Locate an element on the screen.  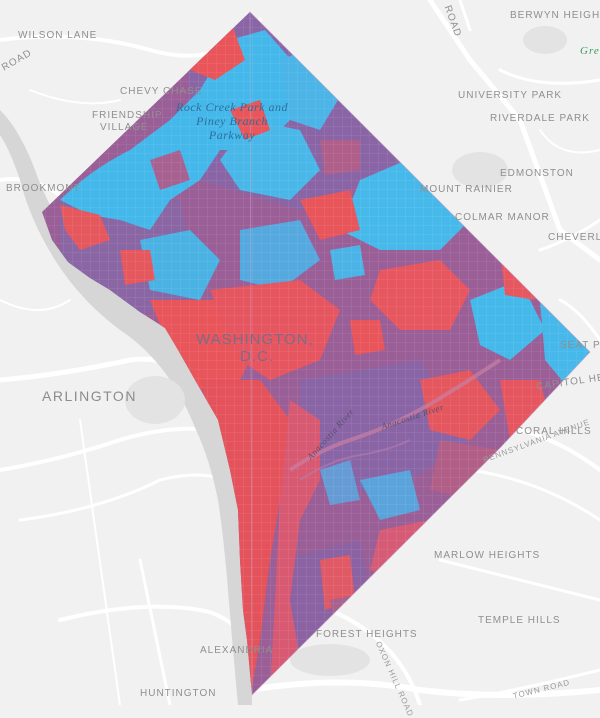
label-rock-creek-park: Rock Creek Park and Piney Branch Parkway is located at coordinates (232, 121).